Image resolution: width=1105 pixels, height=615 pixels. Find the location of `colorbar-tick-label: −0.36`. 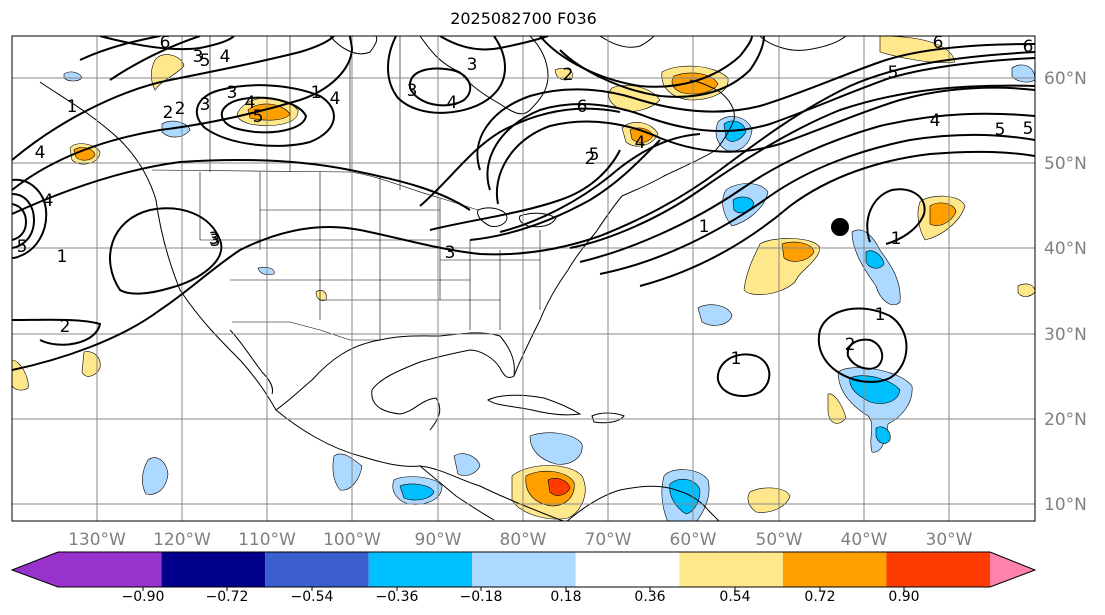

colorbar-tick-label: −0.36 is located at coordinates (397, 597).